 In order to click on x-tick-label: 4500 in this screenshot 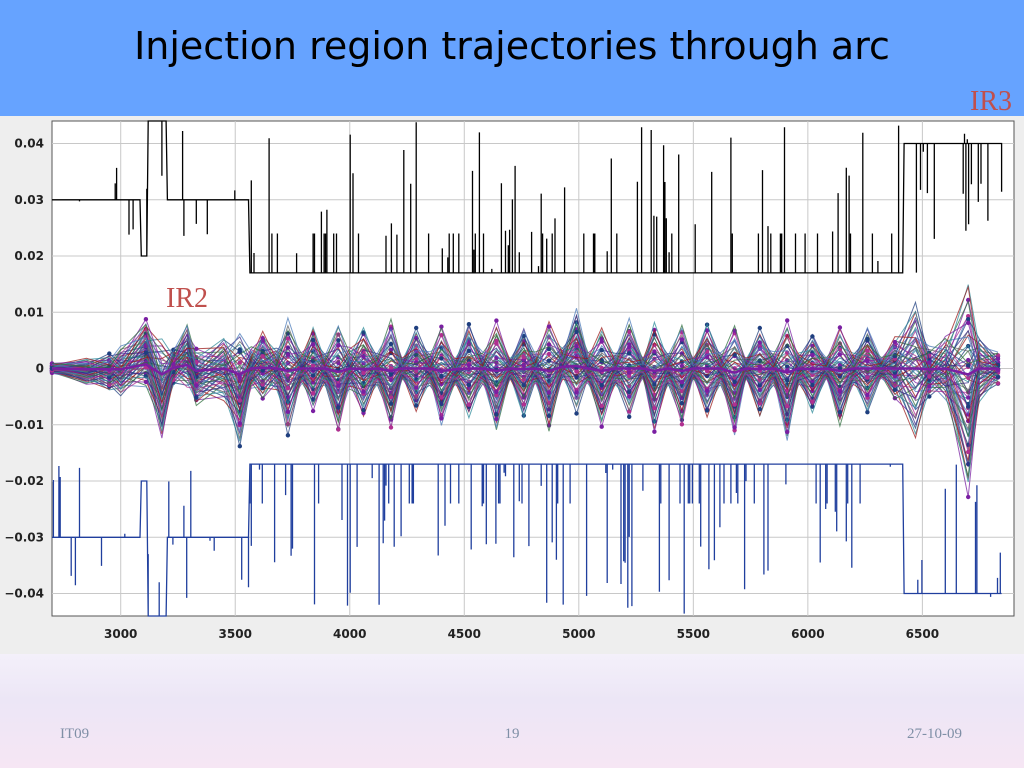, I will do `click(464, 634)`.